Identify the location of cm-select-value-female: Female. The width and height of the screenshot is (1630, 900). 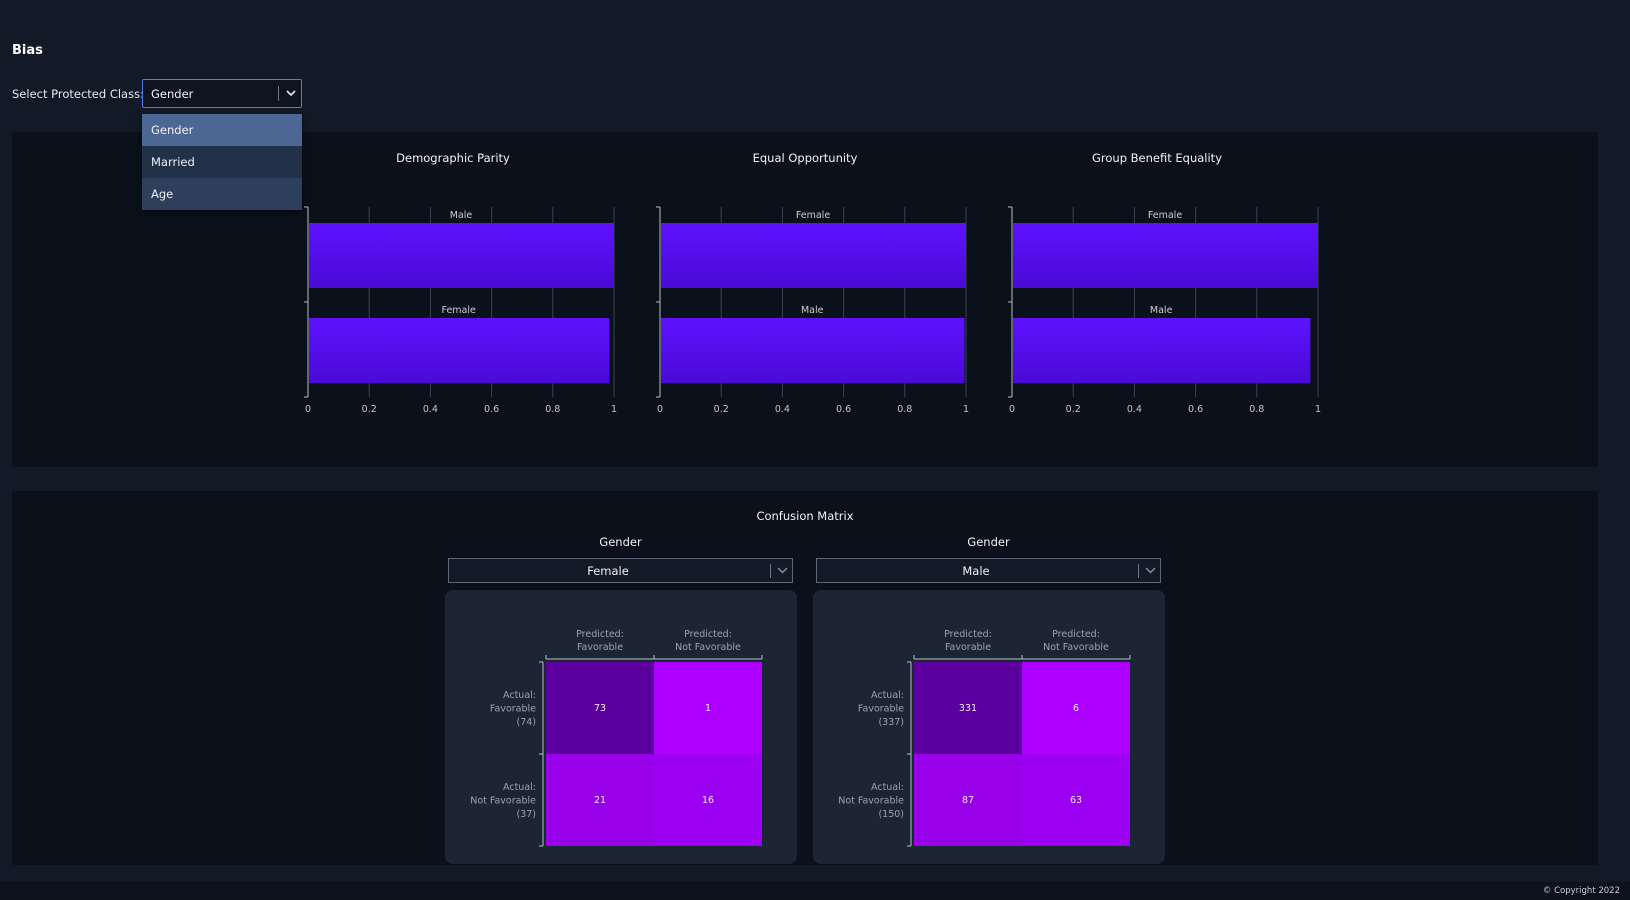
(608, 571).